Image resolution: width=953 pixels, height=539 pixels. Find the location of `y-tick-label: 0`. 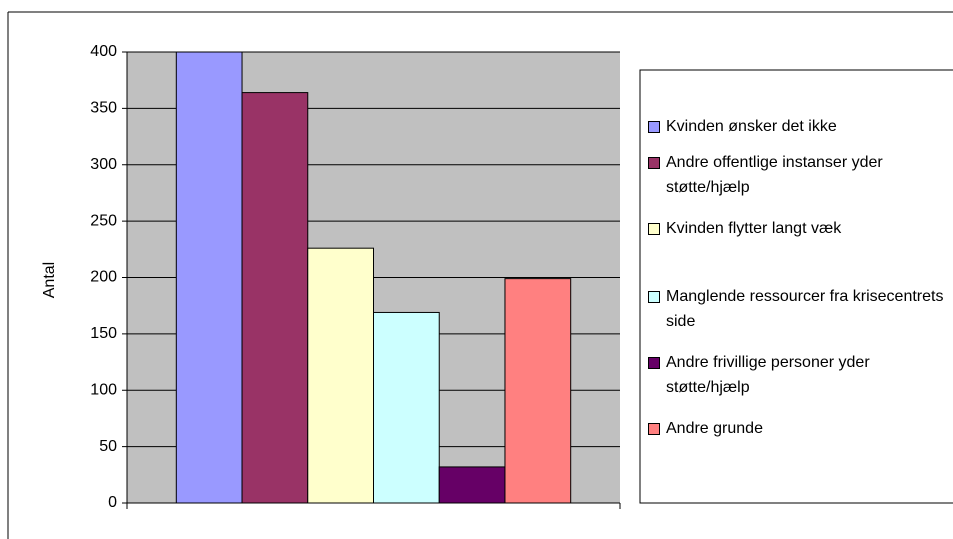

y-tick-label: 0 is located at coordinates (112, 502).